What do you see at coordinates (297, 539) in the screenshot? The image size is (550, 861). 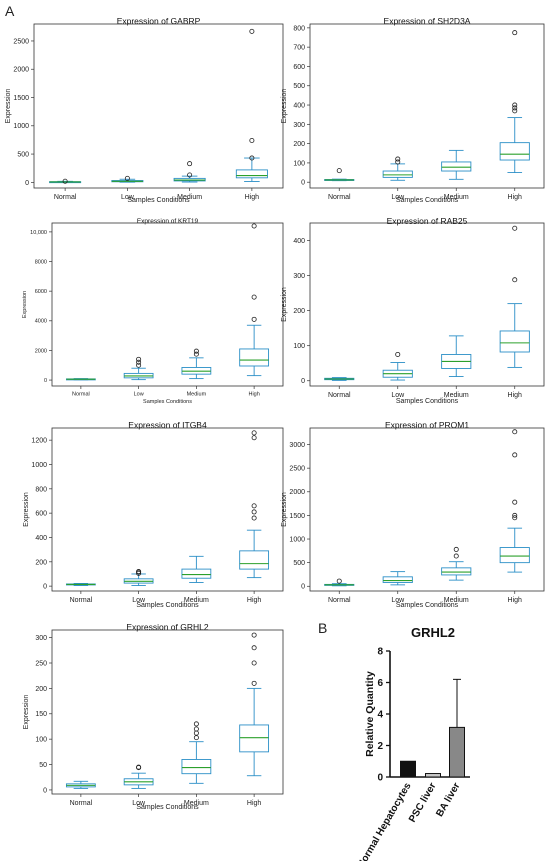 I see `y-tick-label: 1000` at bounding box center [297, 539].